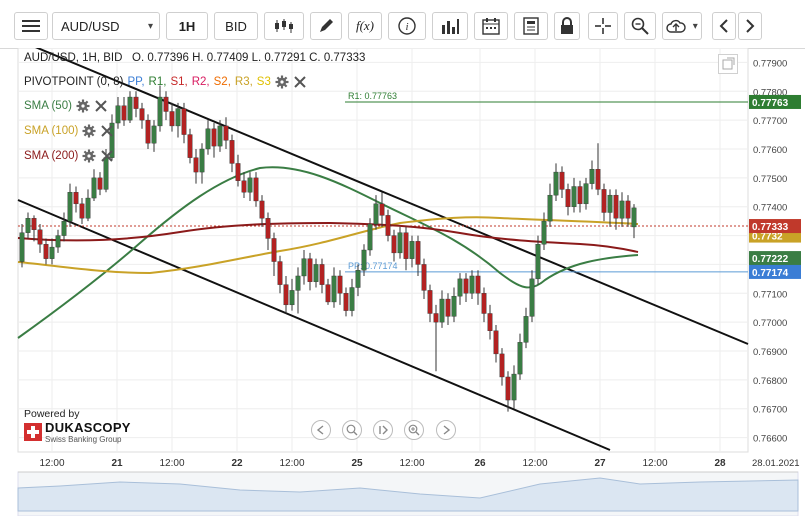  Describe the element at coordinates (284, 26) in the screenshot. I see `chart-type-button` at that location.